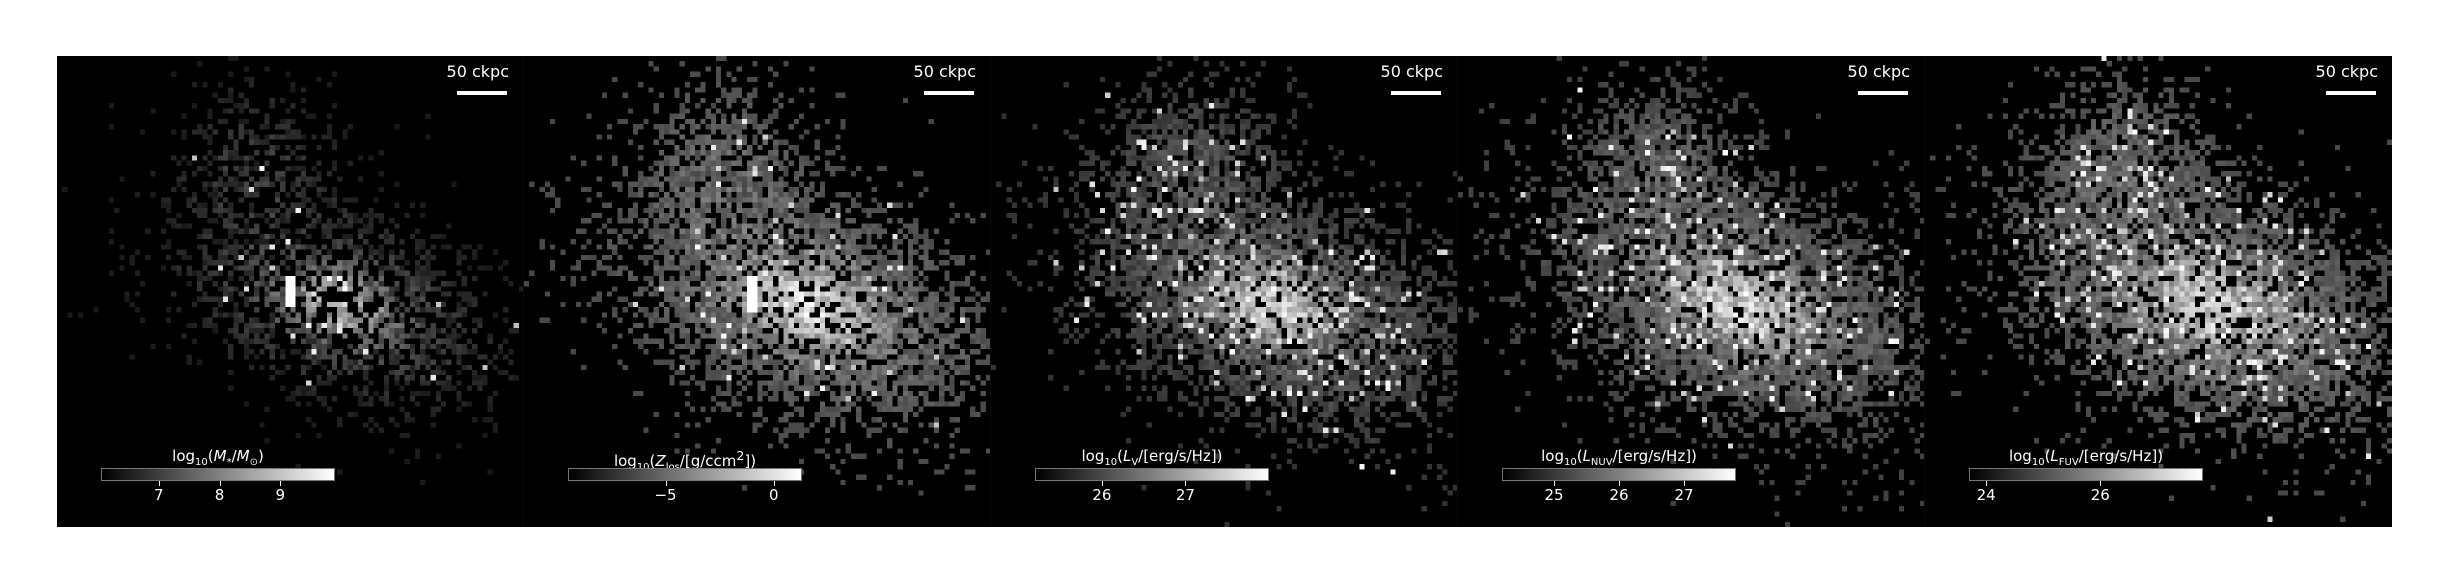  I want to click on colorbar-tick-label: 0, so click(774, 495).